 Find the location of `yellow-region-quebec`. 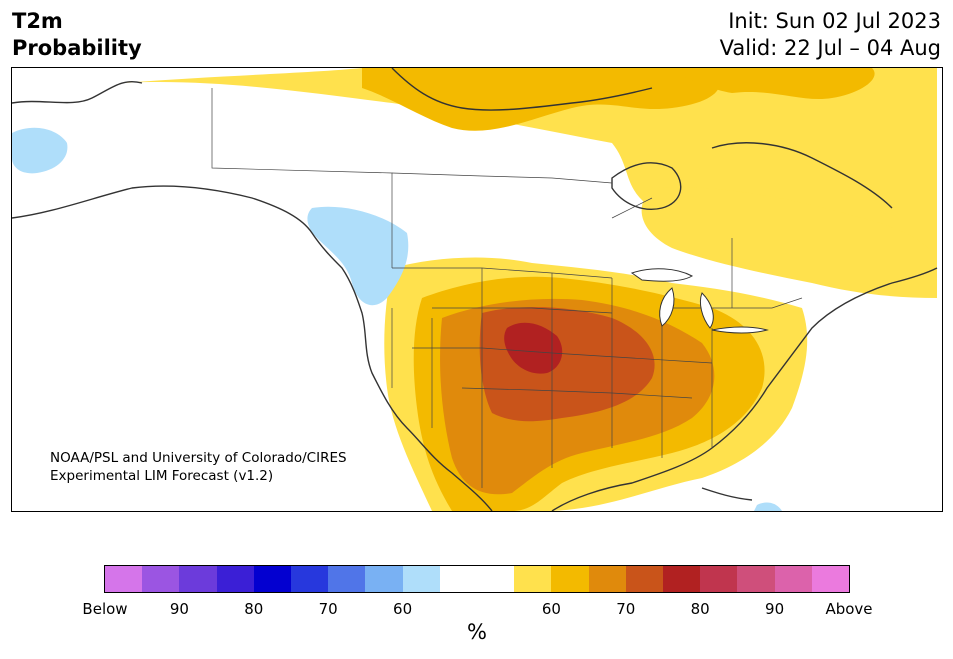

yellow-region-quebec is located at coordinates (789, 242).